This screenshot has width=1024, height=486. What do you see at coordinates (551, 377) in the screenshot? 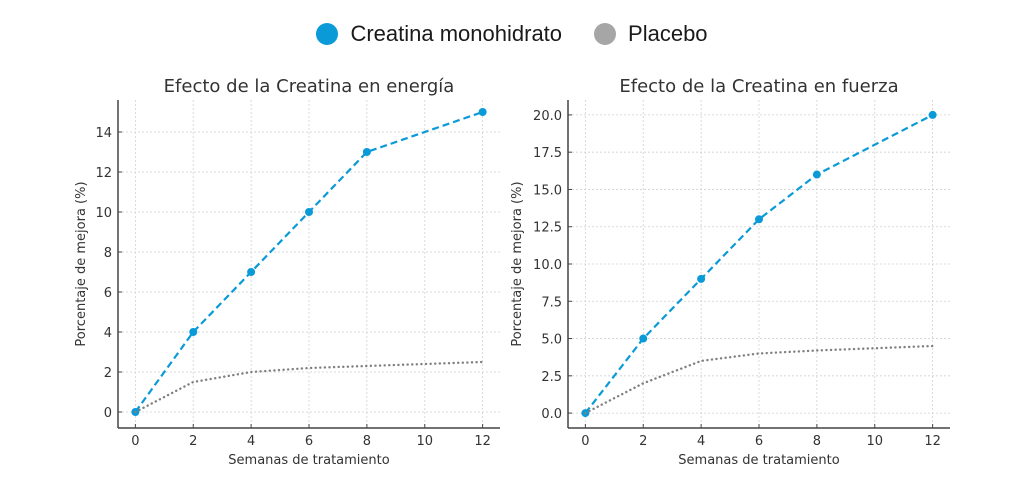
I see `y-tick-label: 2.5` at bounding box center [551, 377].